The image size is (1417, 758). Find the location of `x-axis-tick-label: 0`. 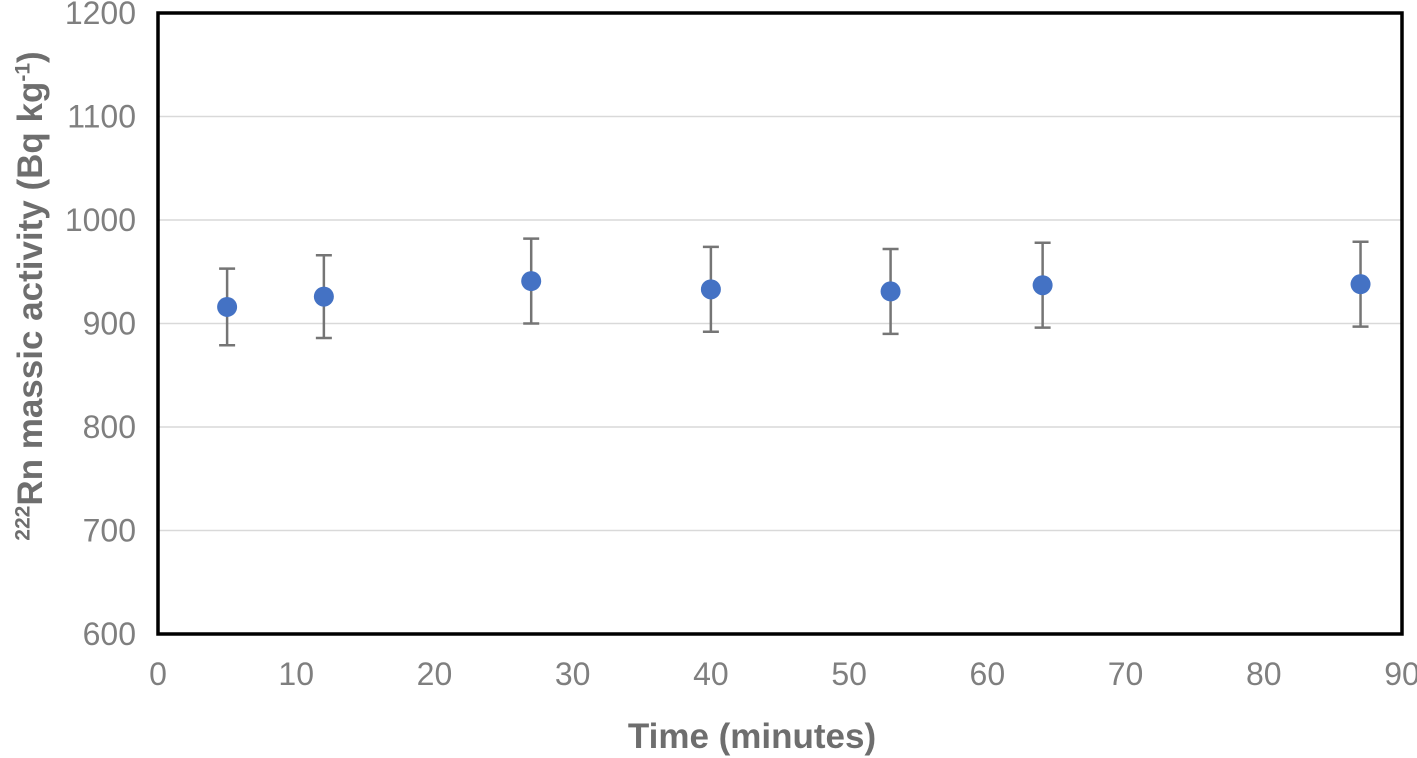

x-axis-tick-label: 0 is located at coordinates (158, 674).